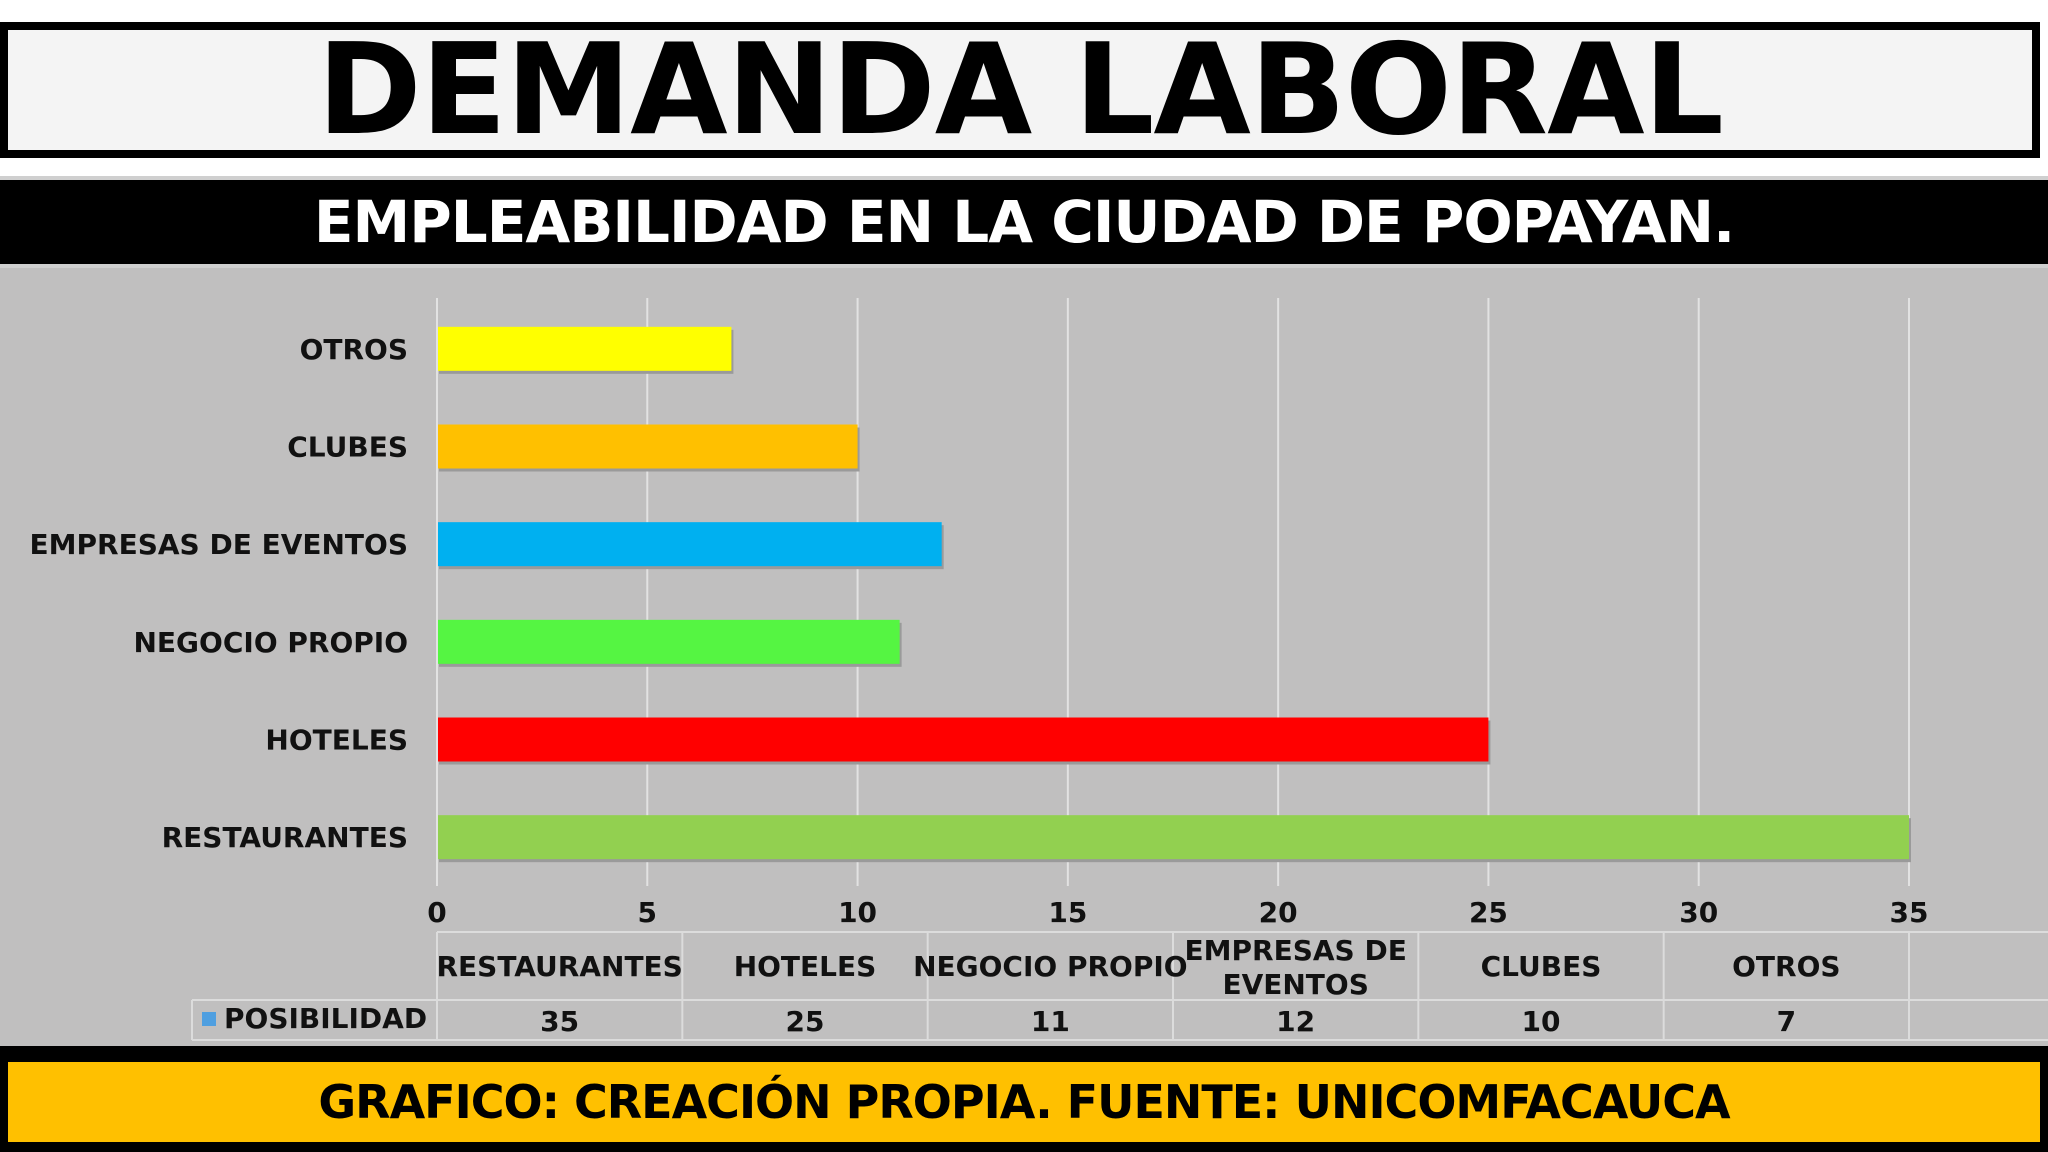  Describe the element at coordinates (1909, 912) in the screenshot. I see `x-tick-label: 35` at that location.